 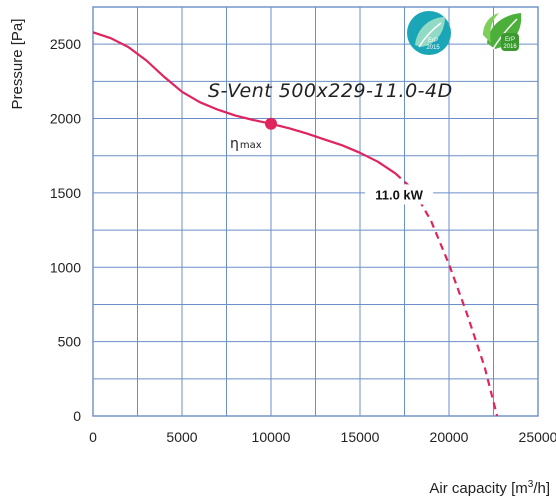 I want to click on y-tick-label: 1500, so click(x=65, y=193).